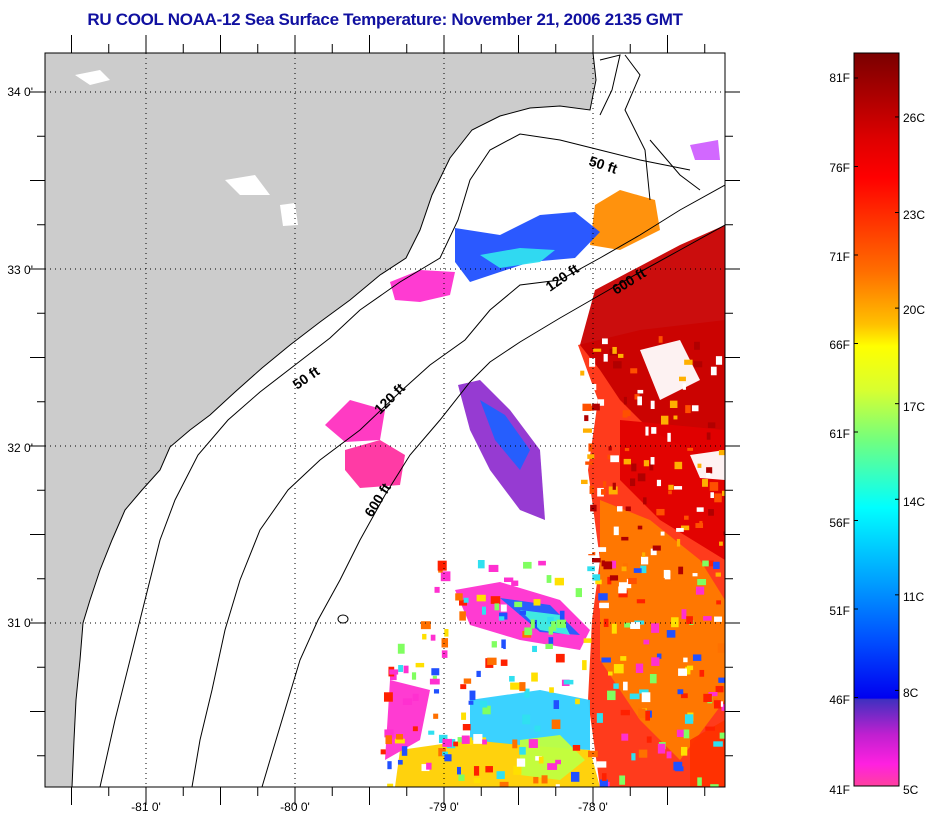 Image resolution: width=928 pixels, height=817 pixels. What do you see at coordinates (20, 357) in the screenshot?
I see `y-axis-labels: 34 0' 33 0' 32 0' 31 0'` at bounding box center [20, 357].